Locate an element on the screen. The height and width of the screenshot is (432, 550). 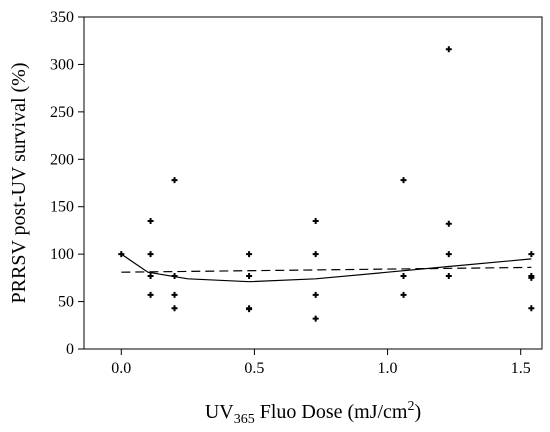
x-tick-label: 0.5 is located at coordinates (254, 368).